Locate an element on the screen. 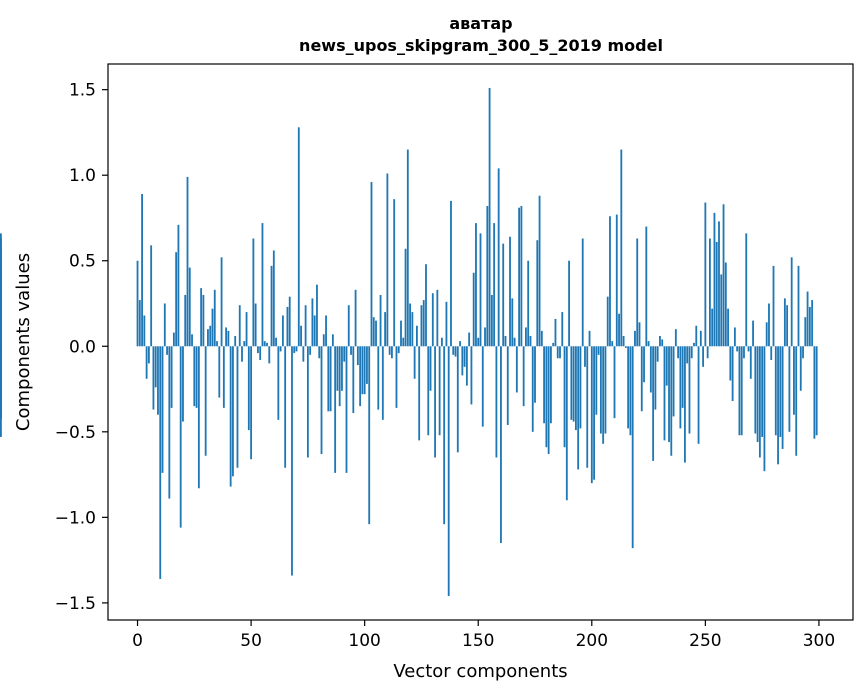  x-tick-label: 200 is located at coordinates (592, 641).